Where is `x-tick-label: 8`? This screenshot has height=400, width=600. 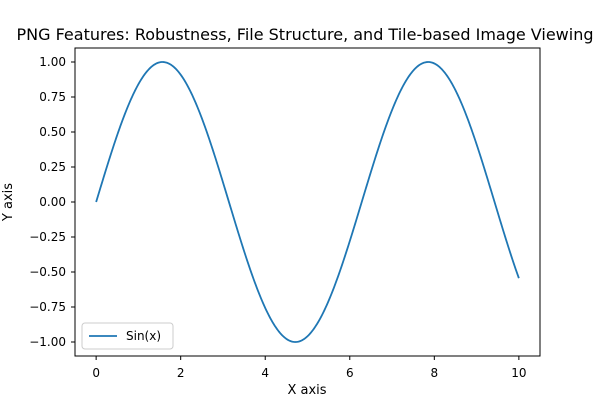
x-tick-label: 8 is located at coordinates (434, 373).